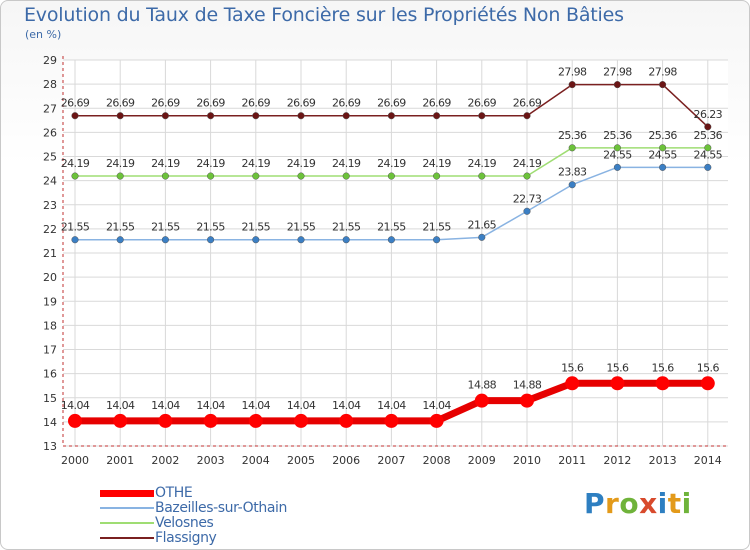  What do you see at coordinates (527, 460) in the screenshot?
I see `x-tick-label: 2010` at bounding box center [527, 460].